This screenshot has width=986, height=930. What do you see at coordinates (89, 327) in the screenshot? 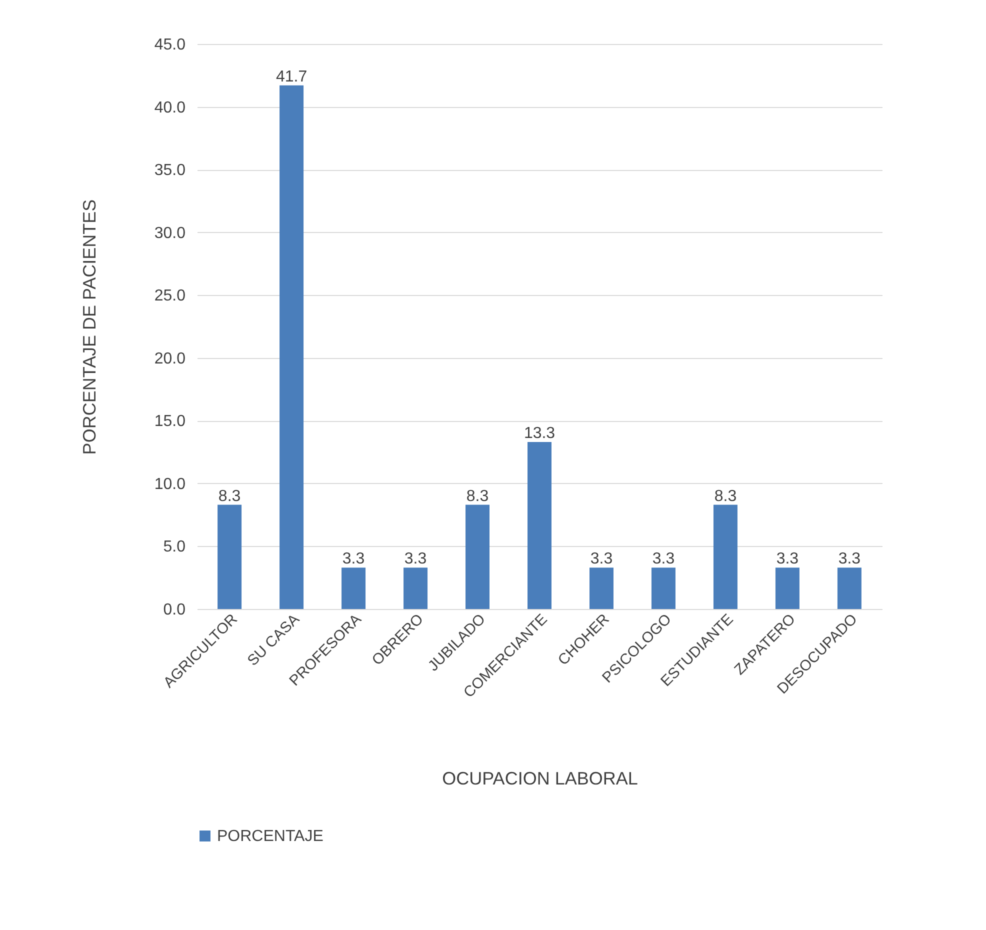
I see `y-axis-title: PORCENTAJE DE PACIENTES` at bounding box center [89, 327].